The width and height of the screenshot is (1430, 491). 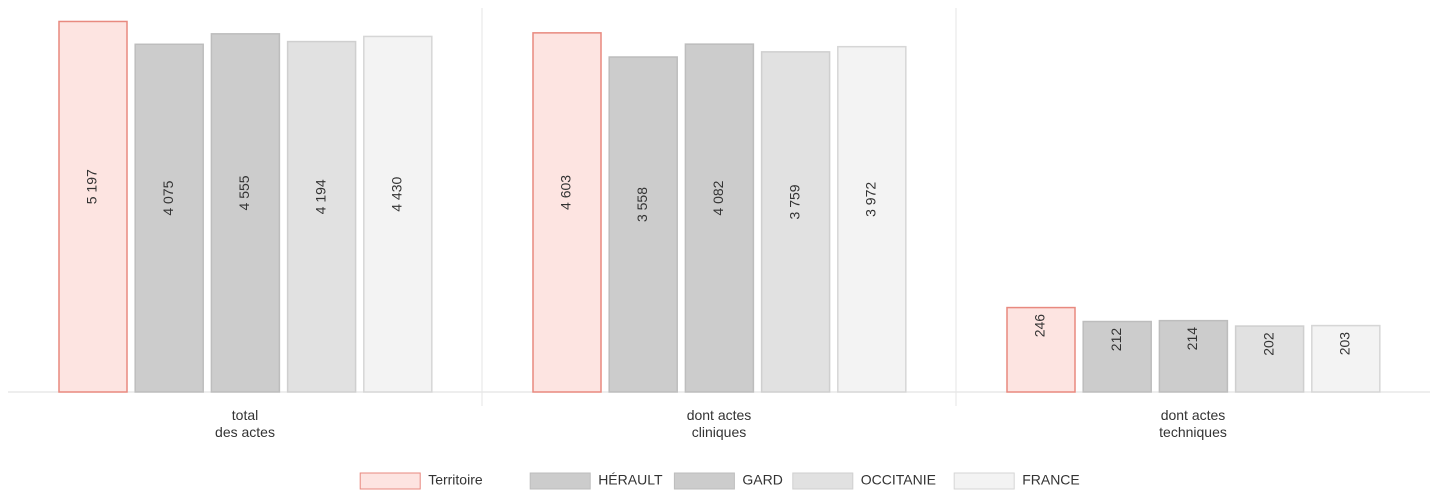 What do you see at coordinates (719, 423) in the screenshot?
I see `x-tick-label: dont actes cliniques` at bounding box center [719, 423].